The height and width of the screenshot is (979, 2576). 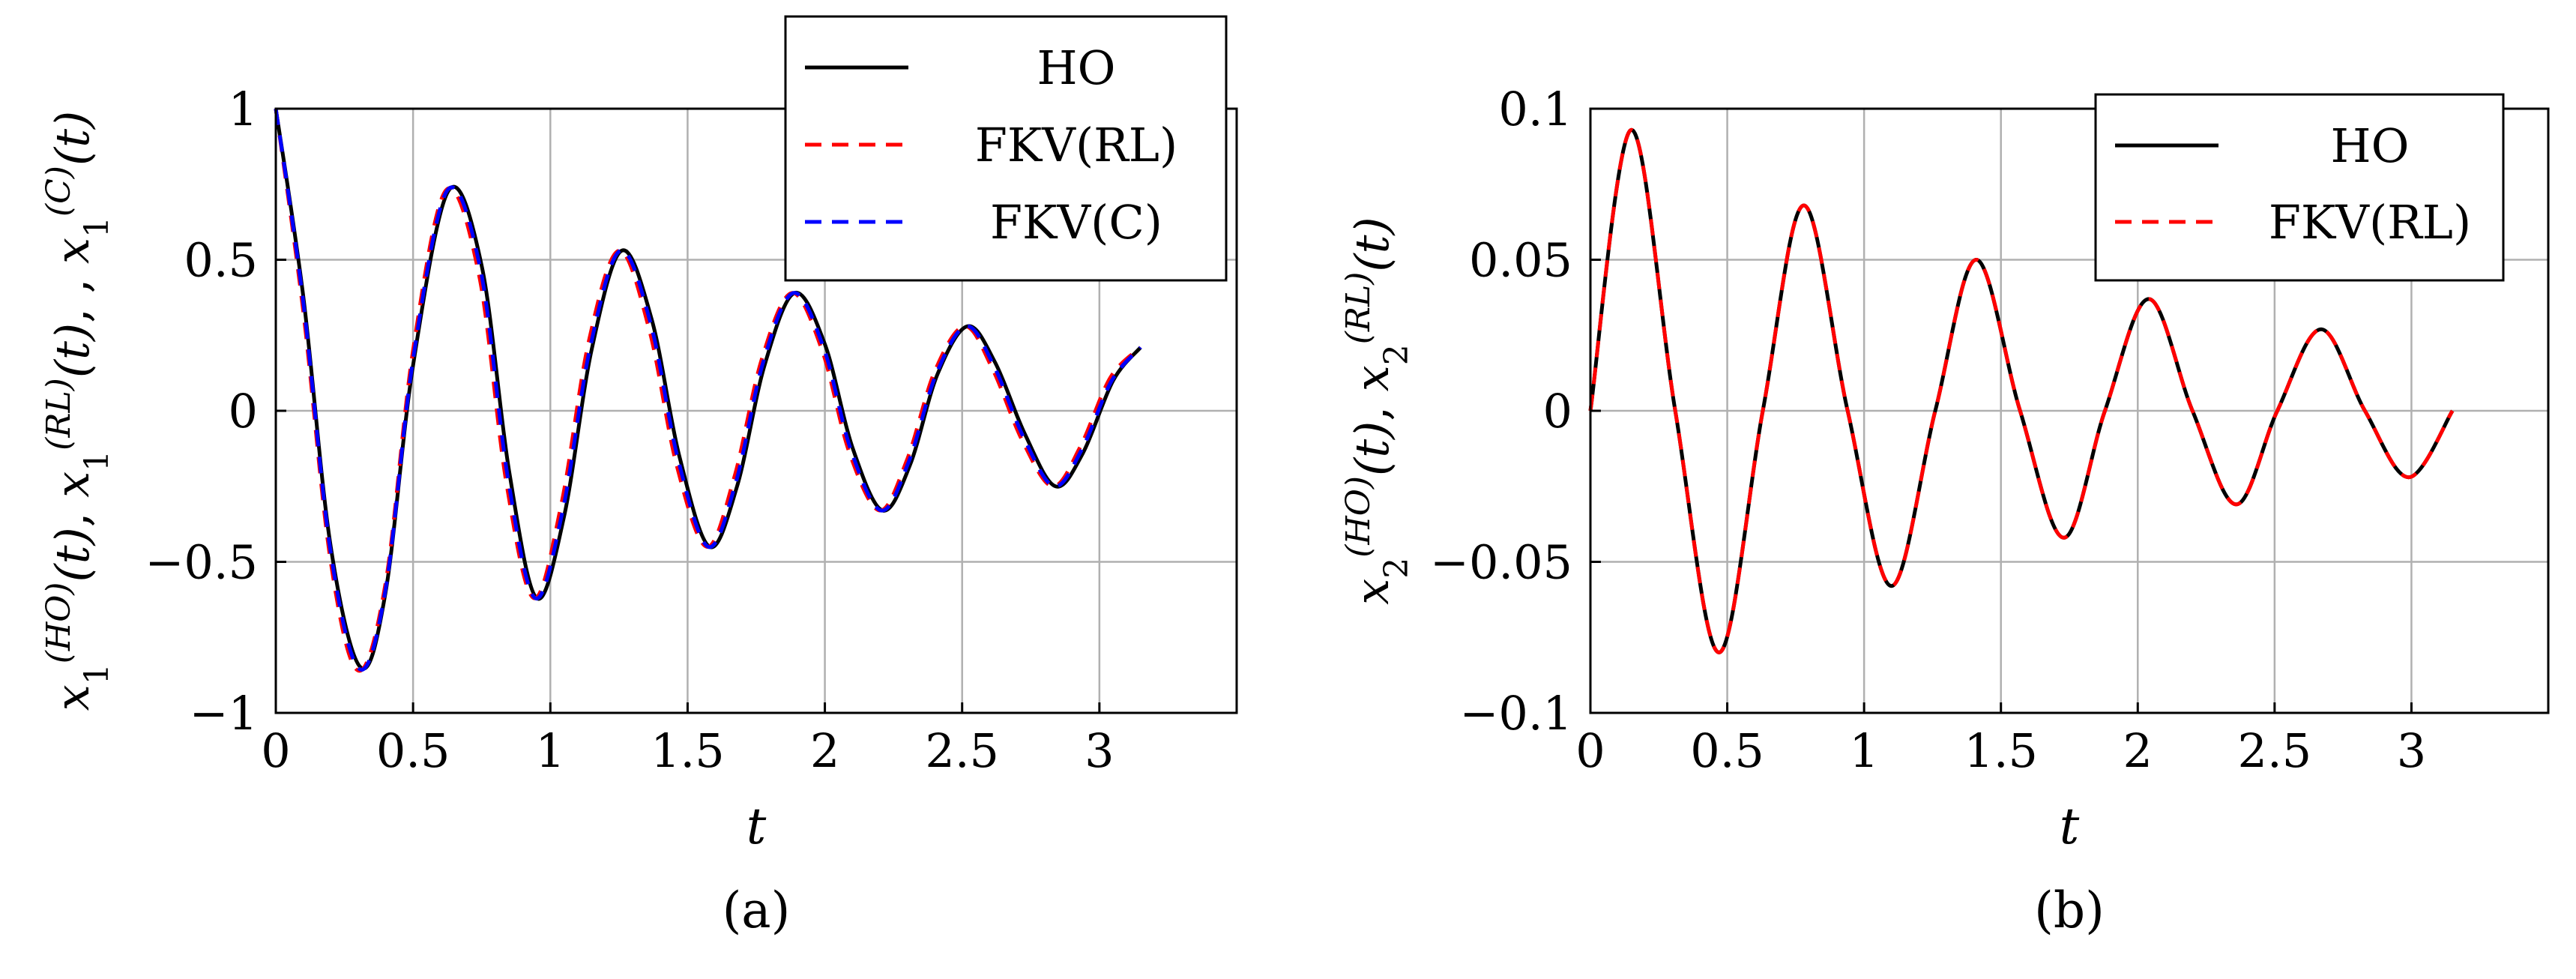 I want to click on legend-b: HO FKV(RL), so click(x=2300, y=187).